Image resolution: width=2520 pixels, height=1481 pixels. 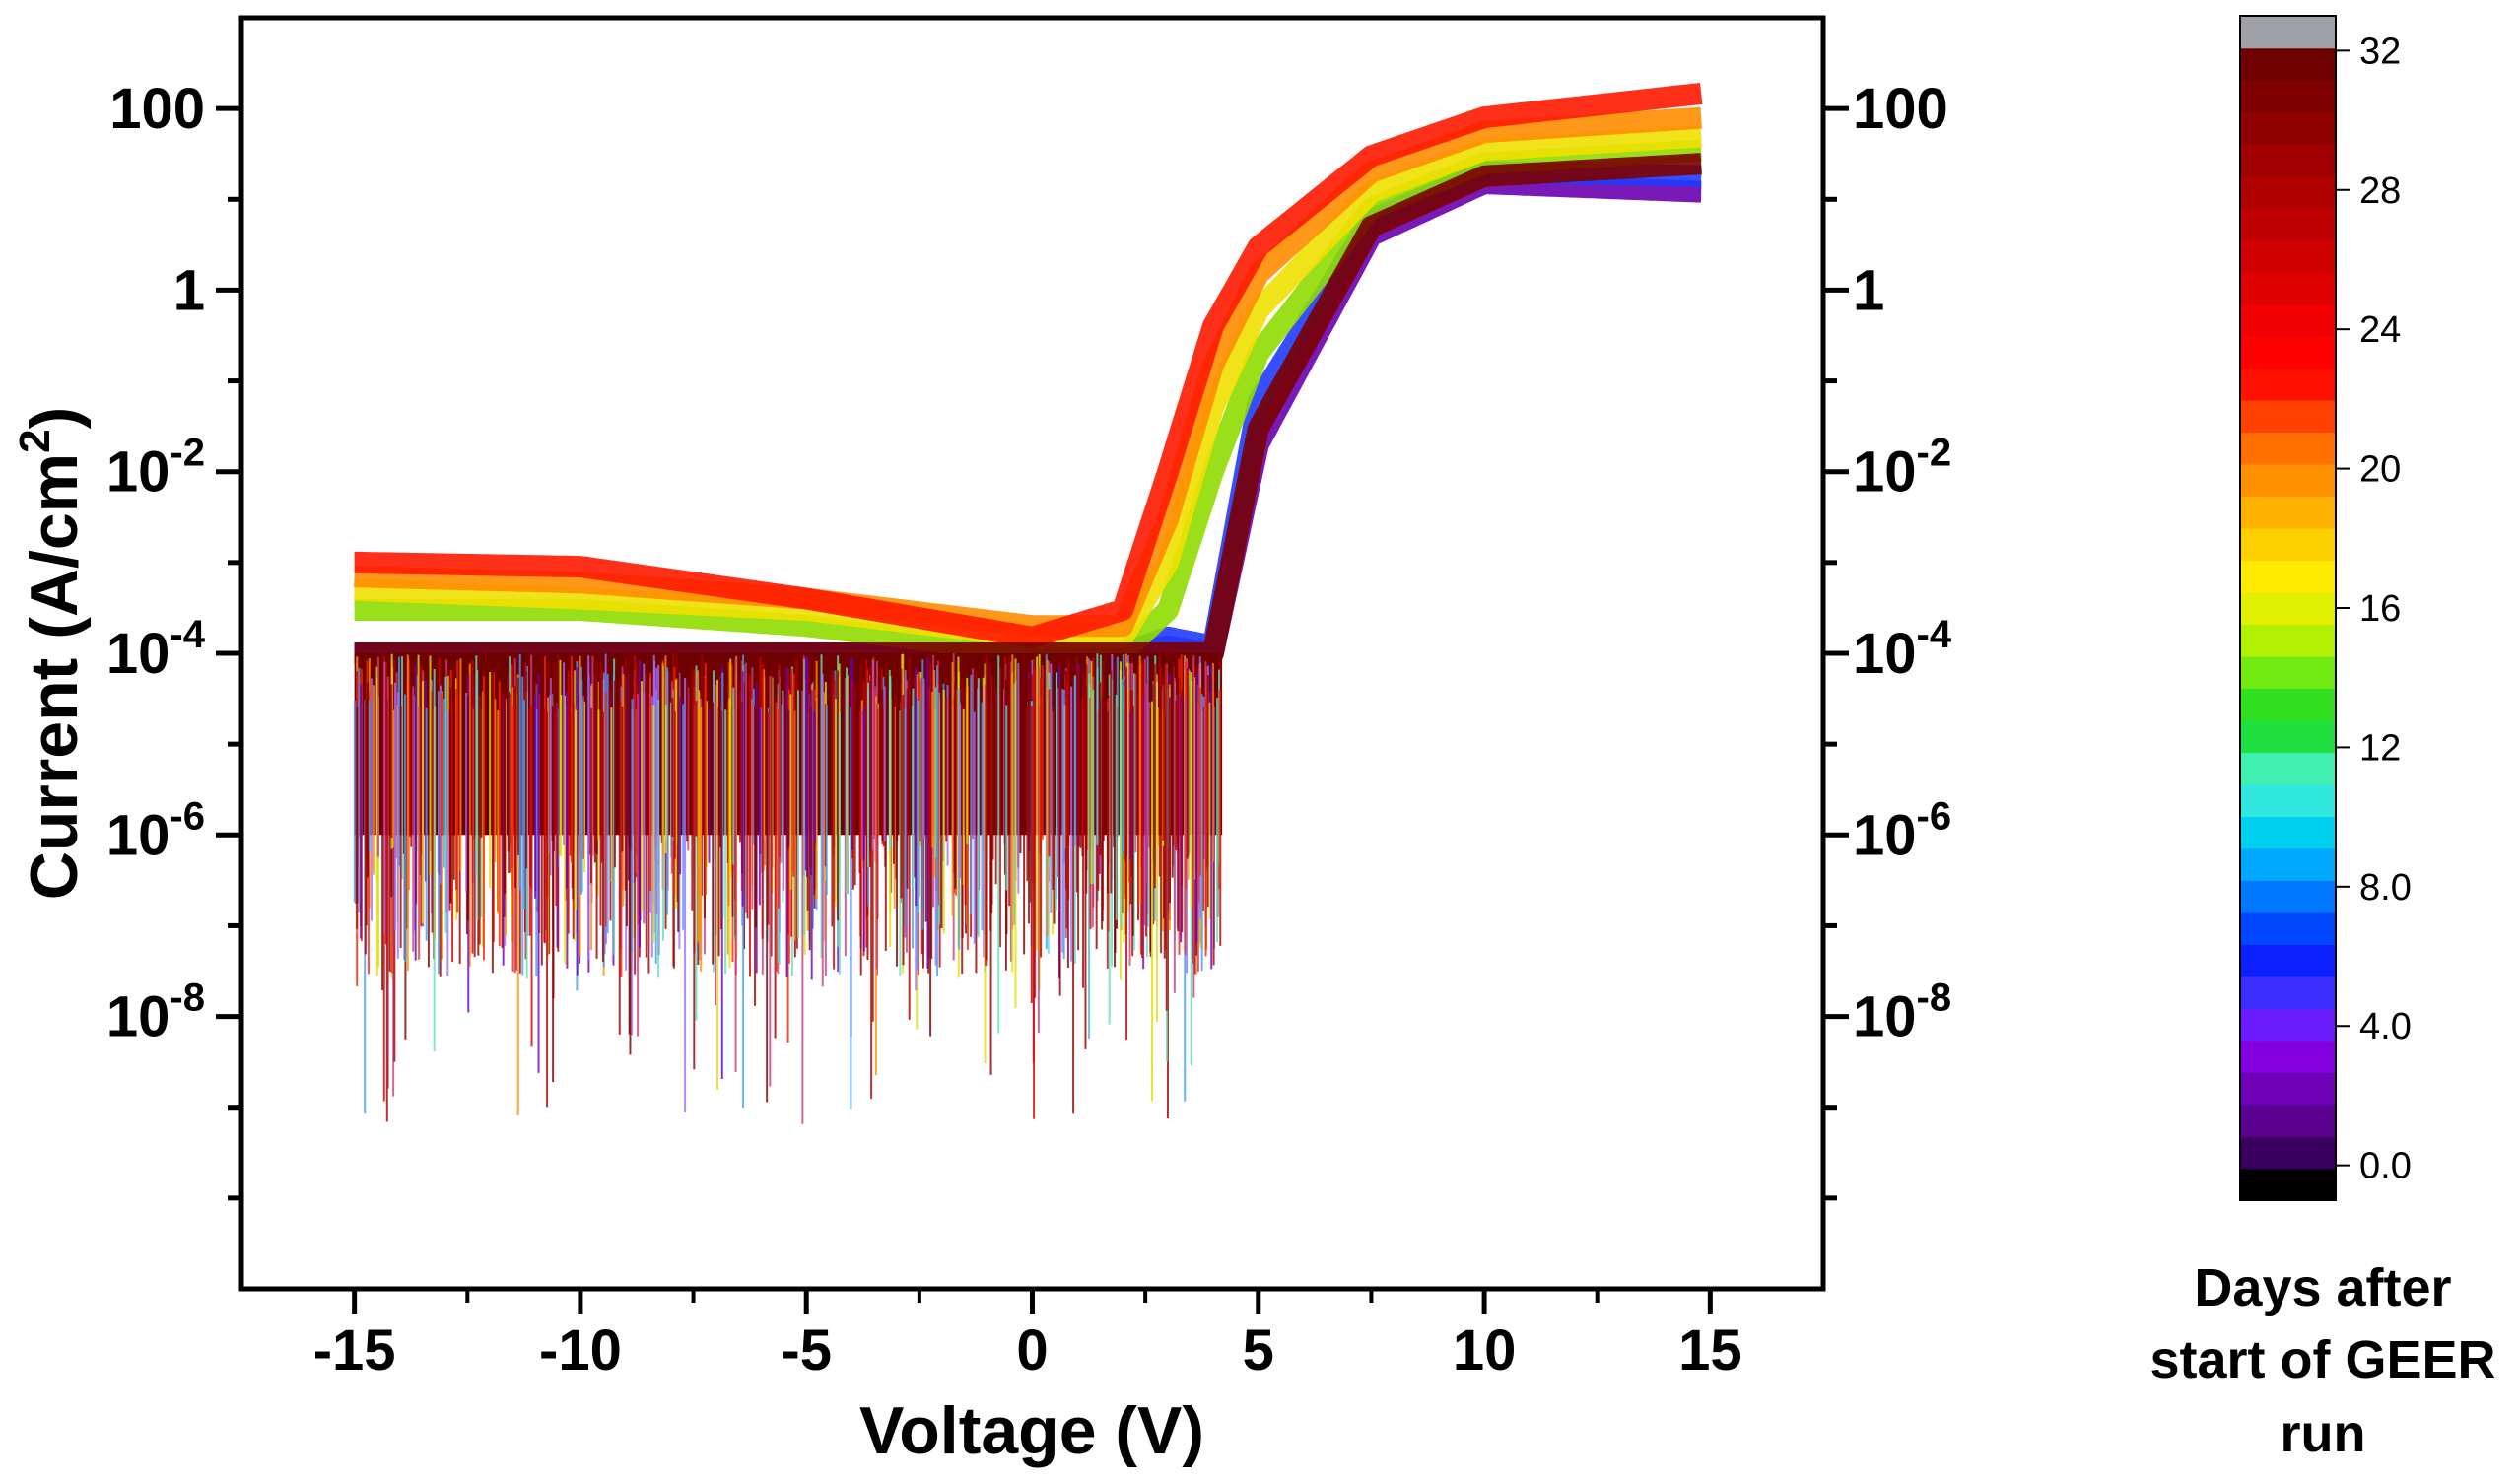 What do you see at coordinates (1710, 1350) in the screenshot?
I see `x-tick-label: 15` at bounding box center [1710, 1350].